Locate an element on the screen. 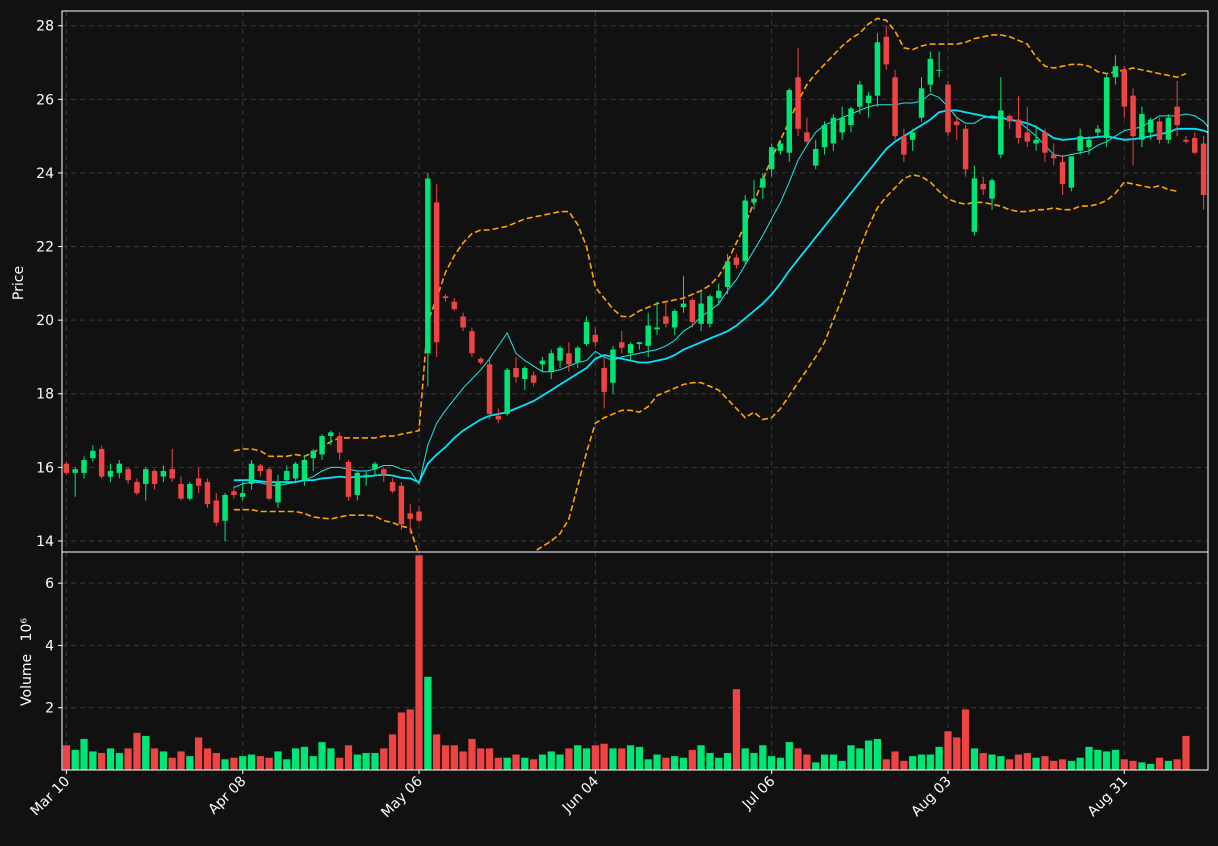  volume-axis-scale: 10⁶ is located at coordinates (27, 630).